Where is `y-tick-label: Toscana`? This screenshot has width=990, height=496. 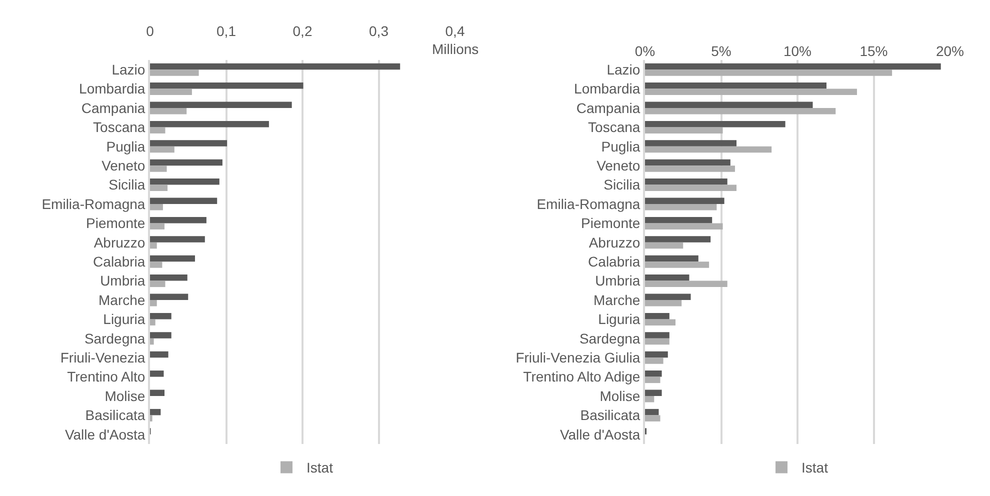
y-tick-label: Toscana is located at coordinates (119, 127).